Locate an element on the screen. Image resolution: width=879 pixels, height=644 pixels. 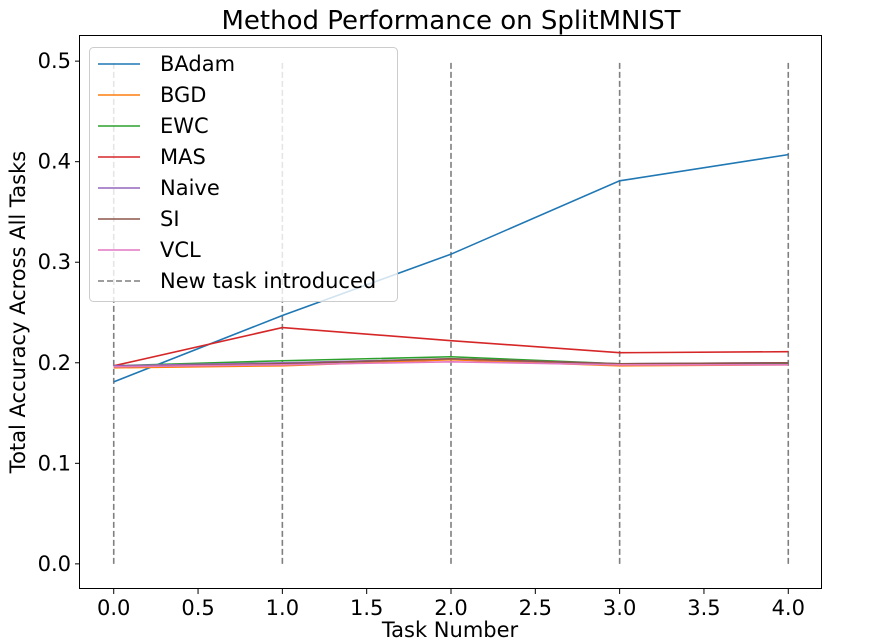
y-tick-label: 0.1 is located at coordinates (54, 463).